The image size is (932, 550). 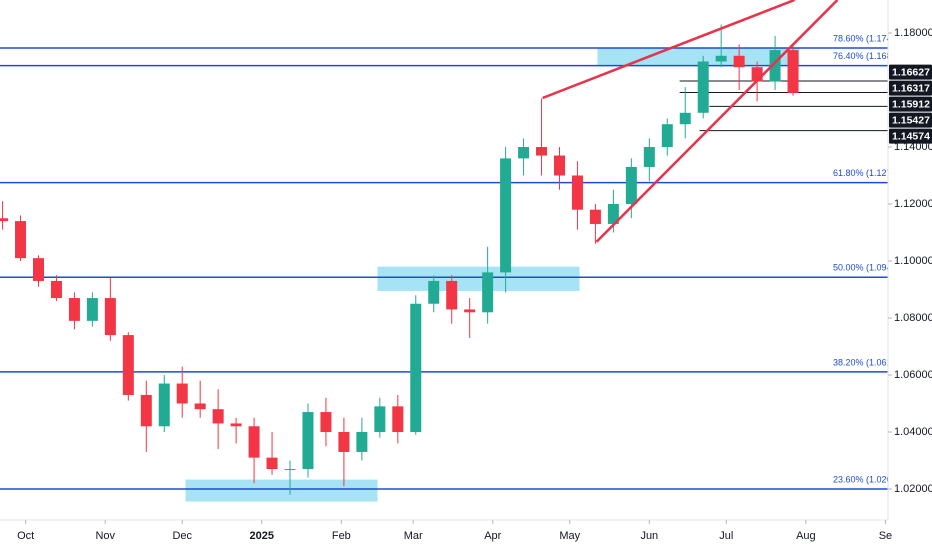 What do you see at coordinates (492, 536) in the screenshot?
I see `x-tick-label: Apr` at bounding box center [492, 536].